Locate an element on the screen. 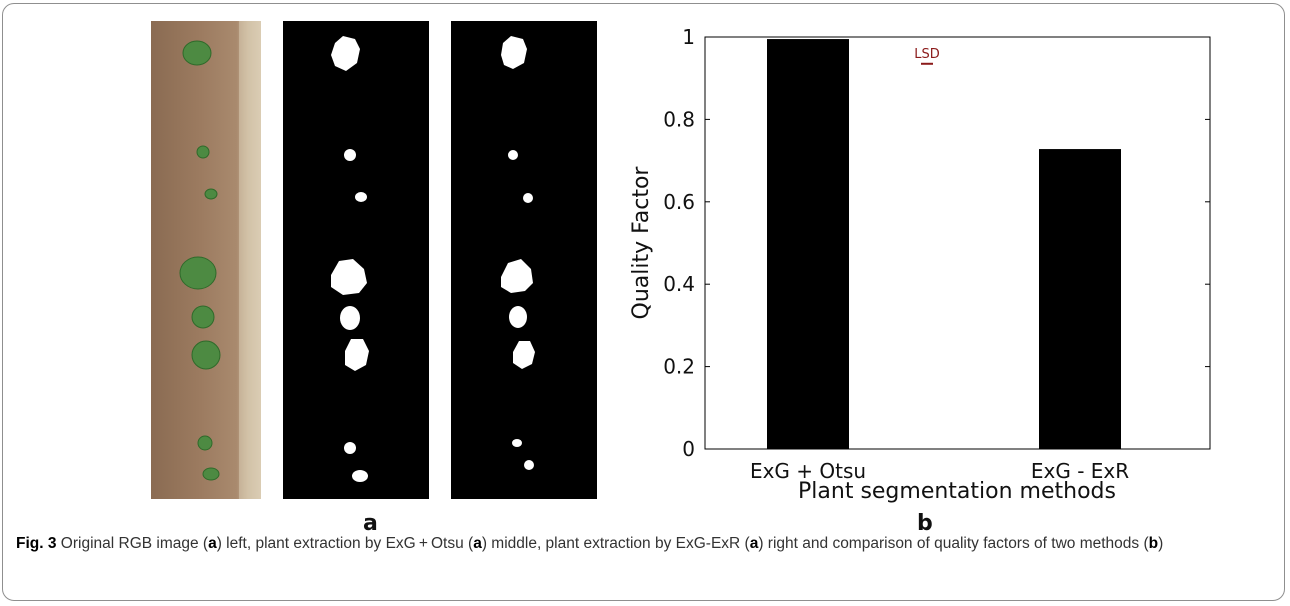 The image size is (1290, 606). caption-part: b is located at coordinates (1153, 543).